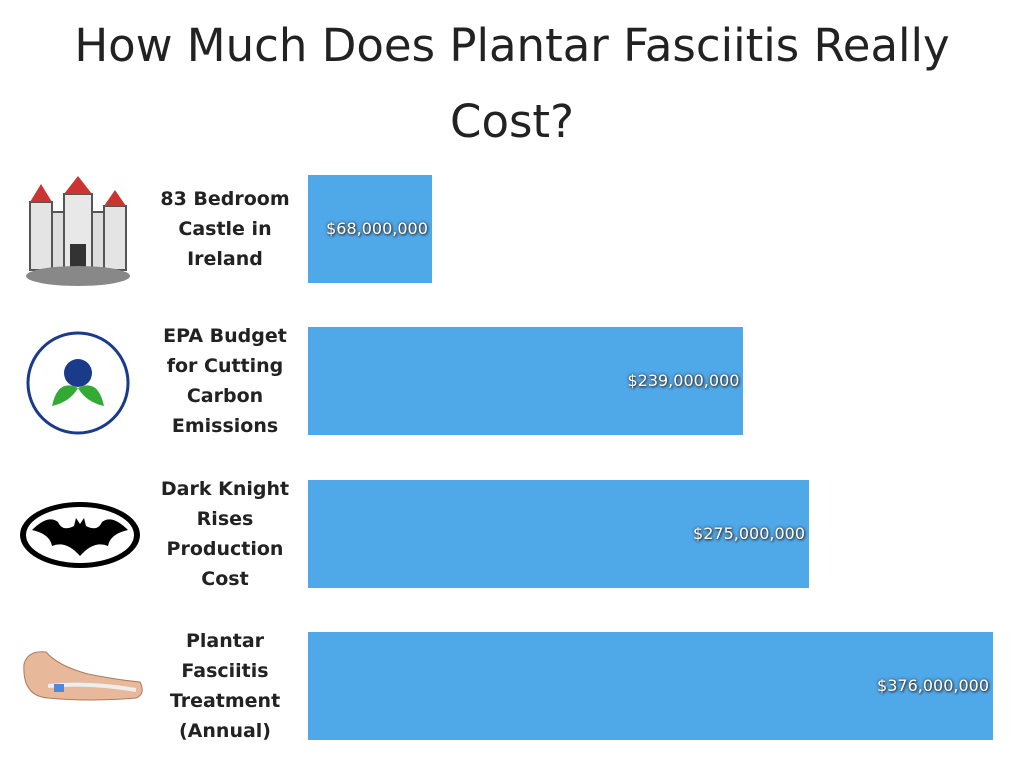  What do you see at coordinates (78, 231) in the screenshot?
I see `castle-icon` at bounding box center [78, 231].